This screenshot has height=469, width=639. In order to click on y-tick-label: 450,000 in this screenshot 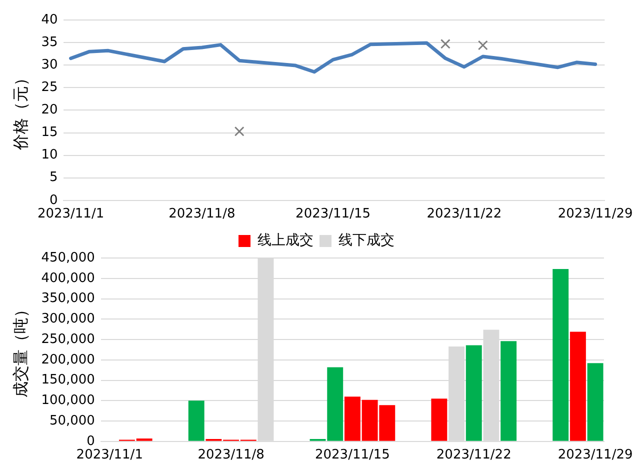, I will do `click(68, 258)`.